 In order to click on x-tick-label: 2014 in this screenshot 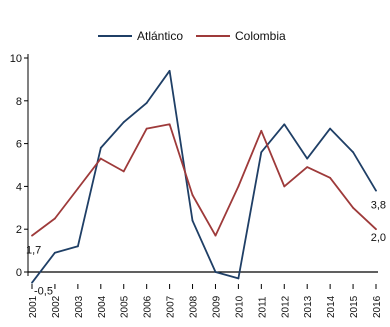, I will do `click(331, 306)`.